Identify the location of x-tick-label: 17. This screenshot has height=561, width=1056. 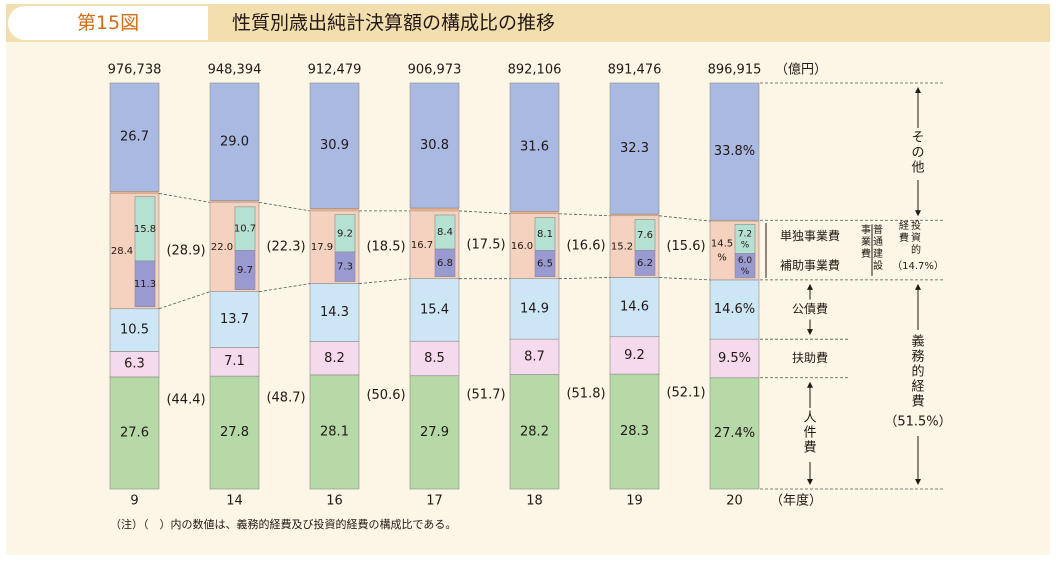
(434, 501).